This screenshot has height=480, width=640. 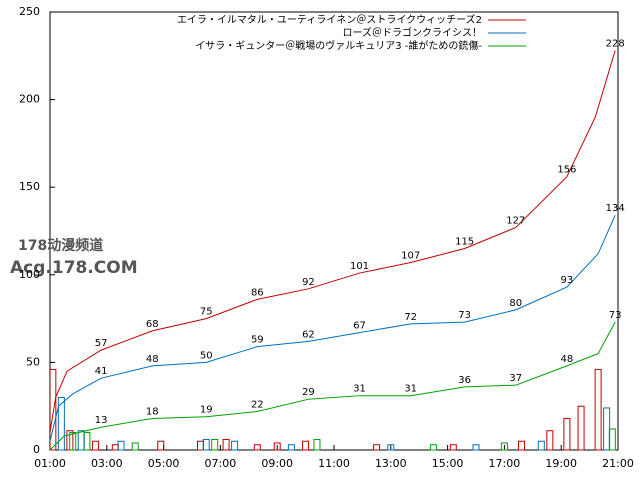 I want to click on data-label: 93, so click(x=567, y=280).